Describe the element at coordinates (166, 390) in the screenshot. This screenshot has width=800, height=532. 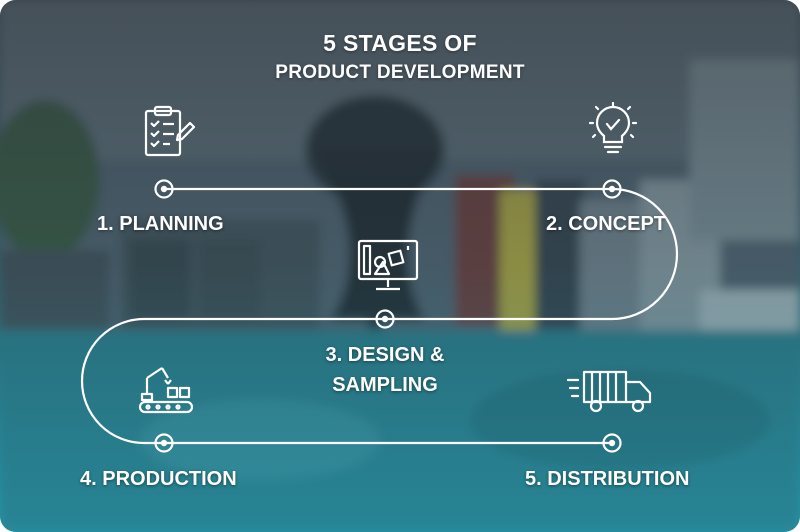
I see `robotic-arm-conveyor-icon` at that location.